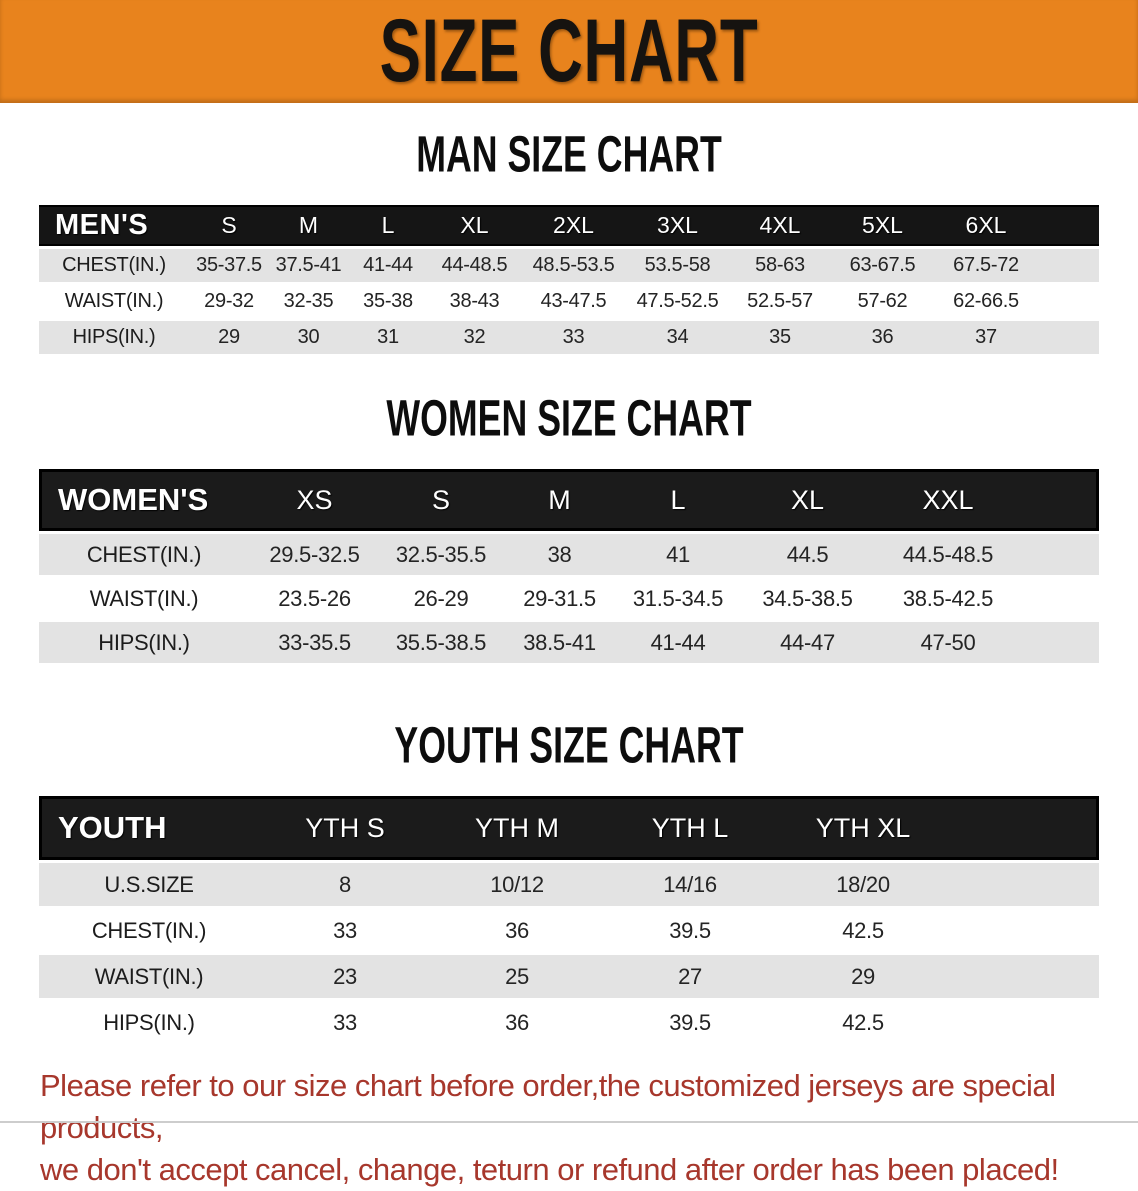 The image size is (1138, 1191). Describe the element at coordinates (986, 337) in the screenshot. I see `size-value-cell: 37` at that location.